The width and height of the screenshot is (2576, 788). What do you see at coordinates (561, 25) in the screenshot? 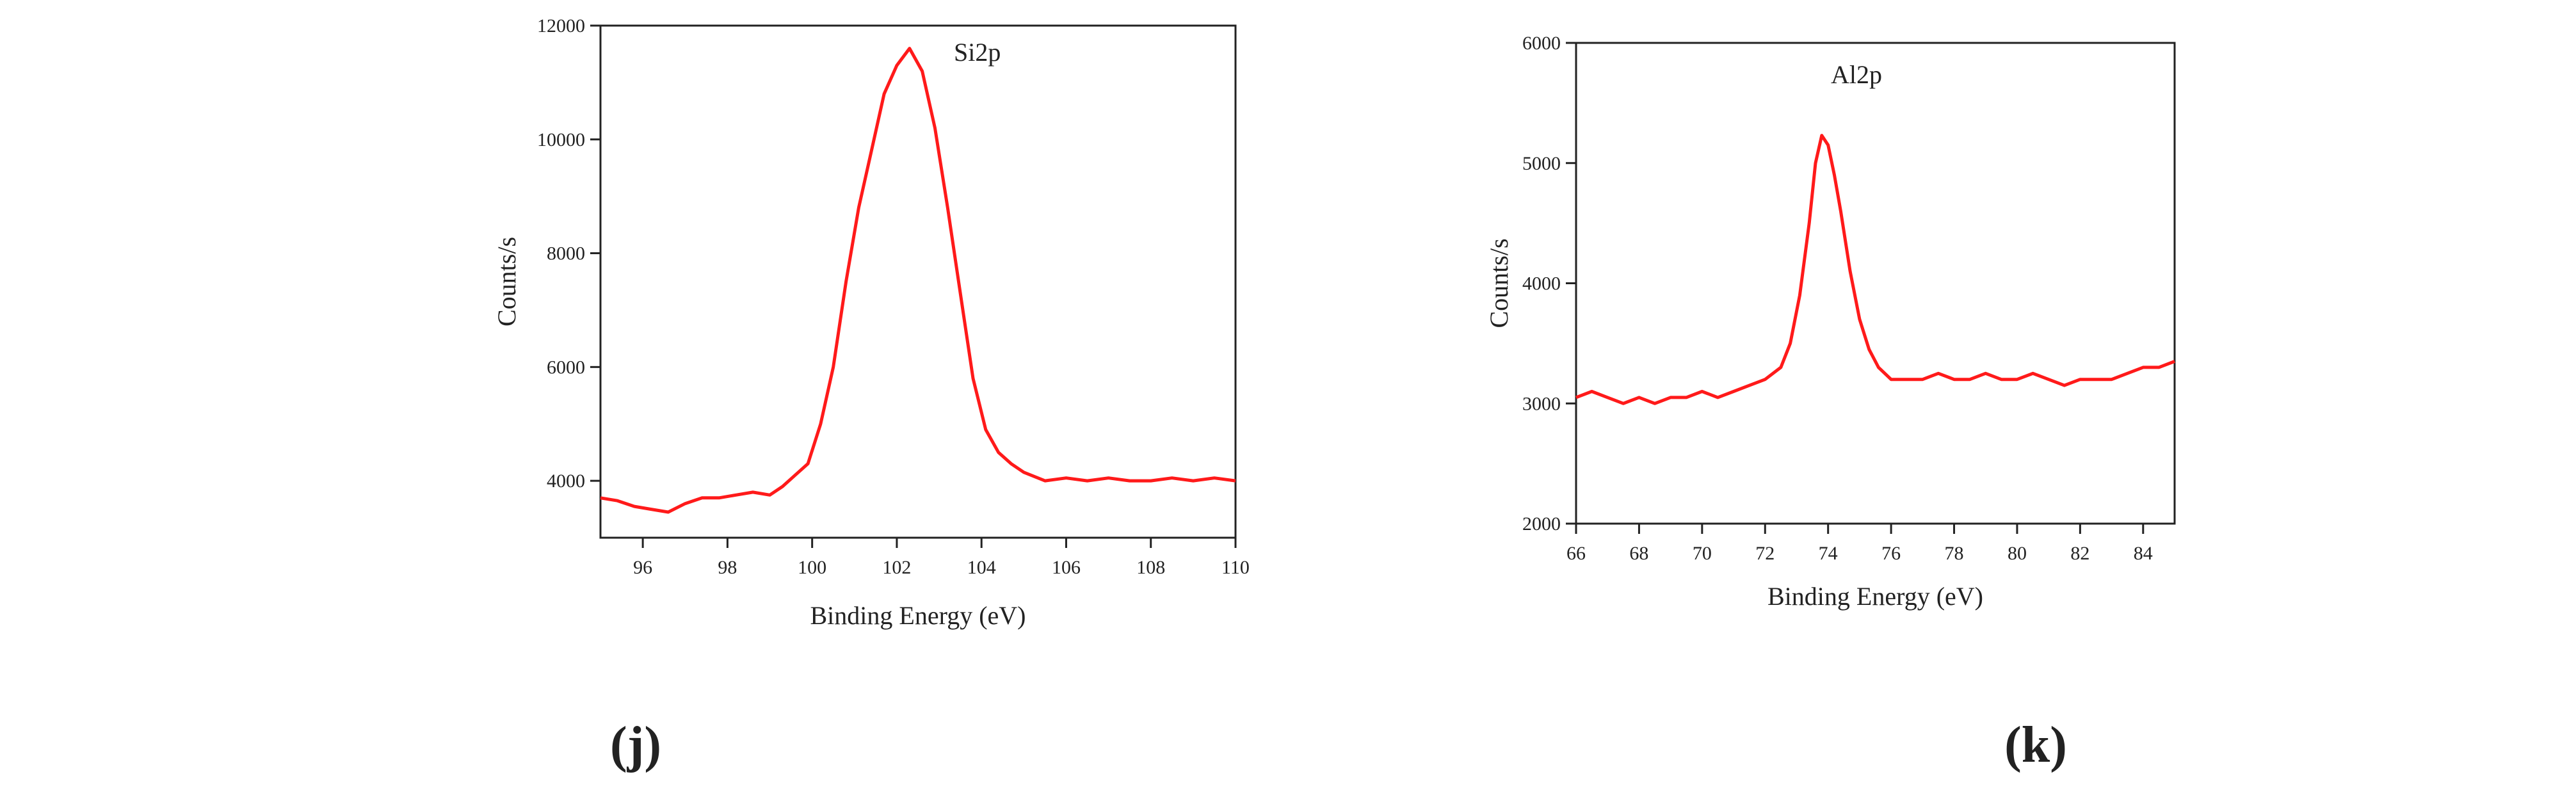
I see `y-tick-label: 12000` at bounding box center [561, 25].